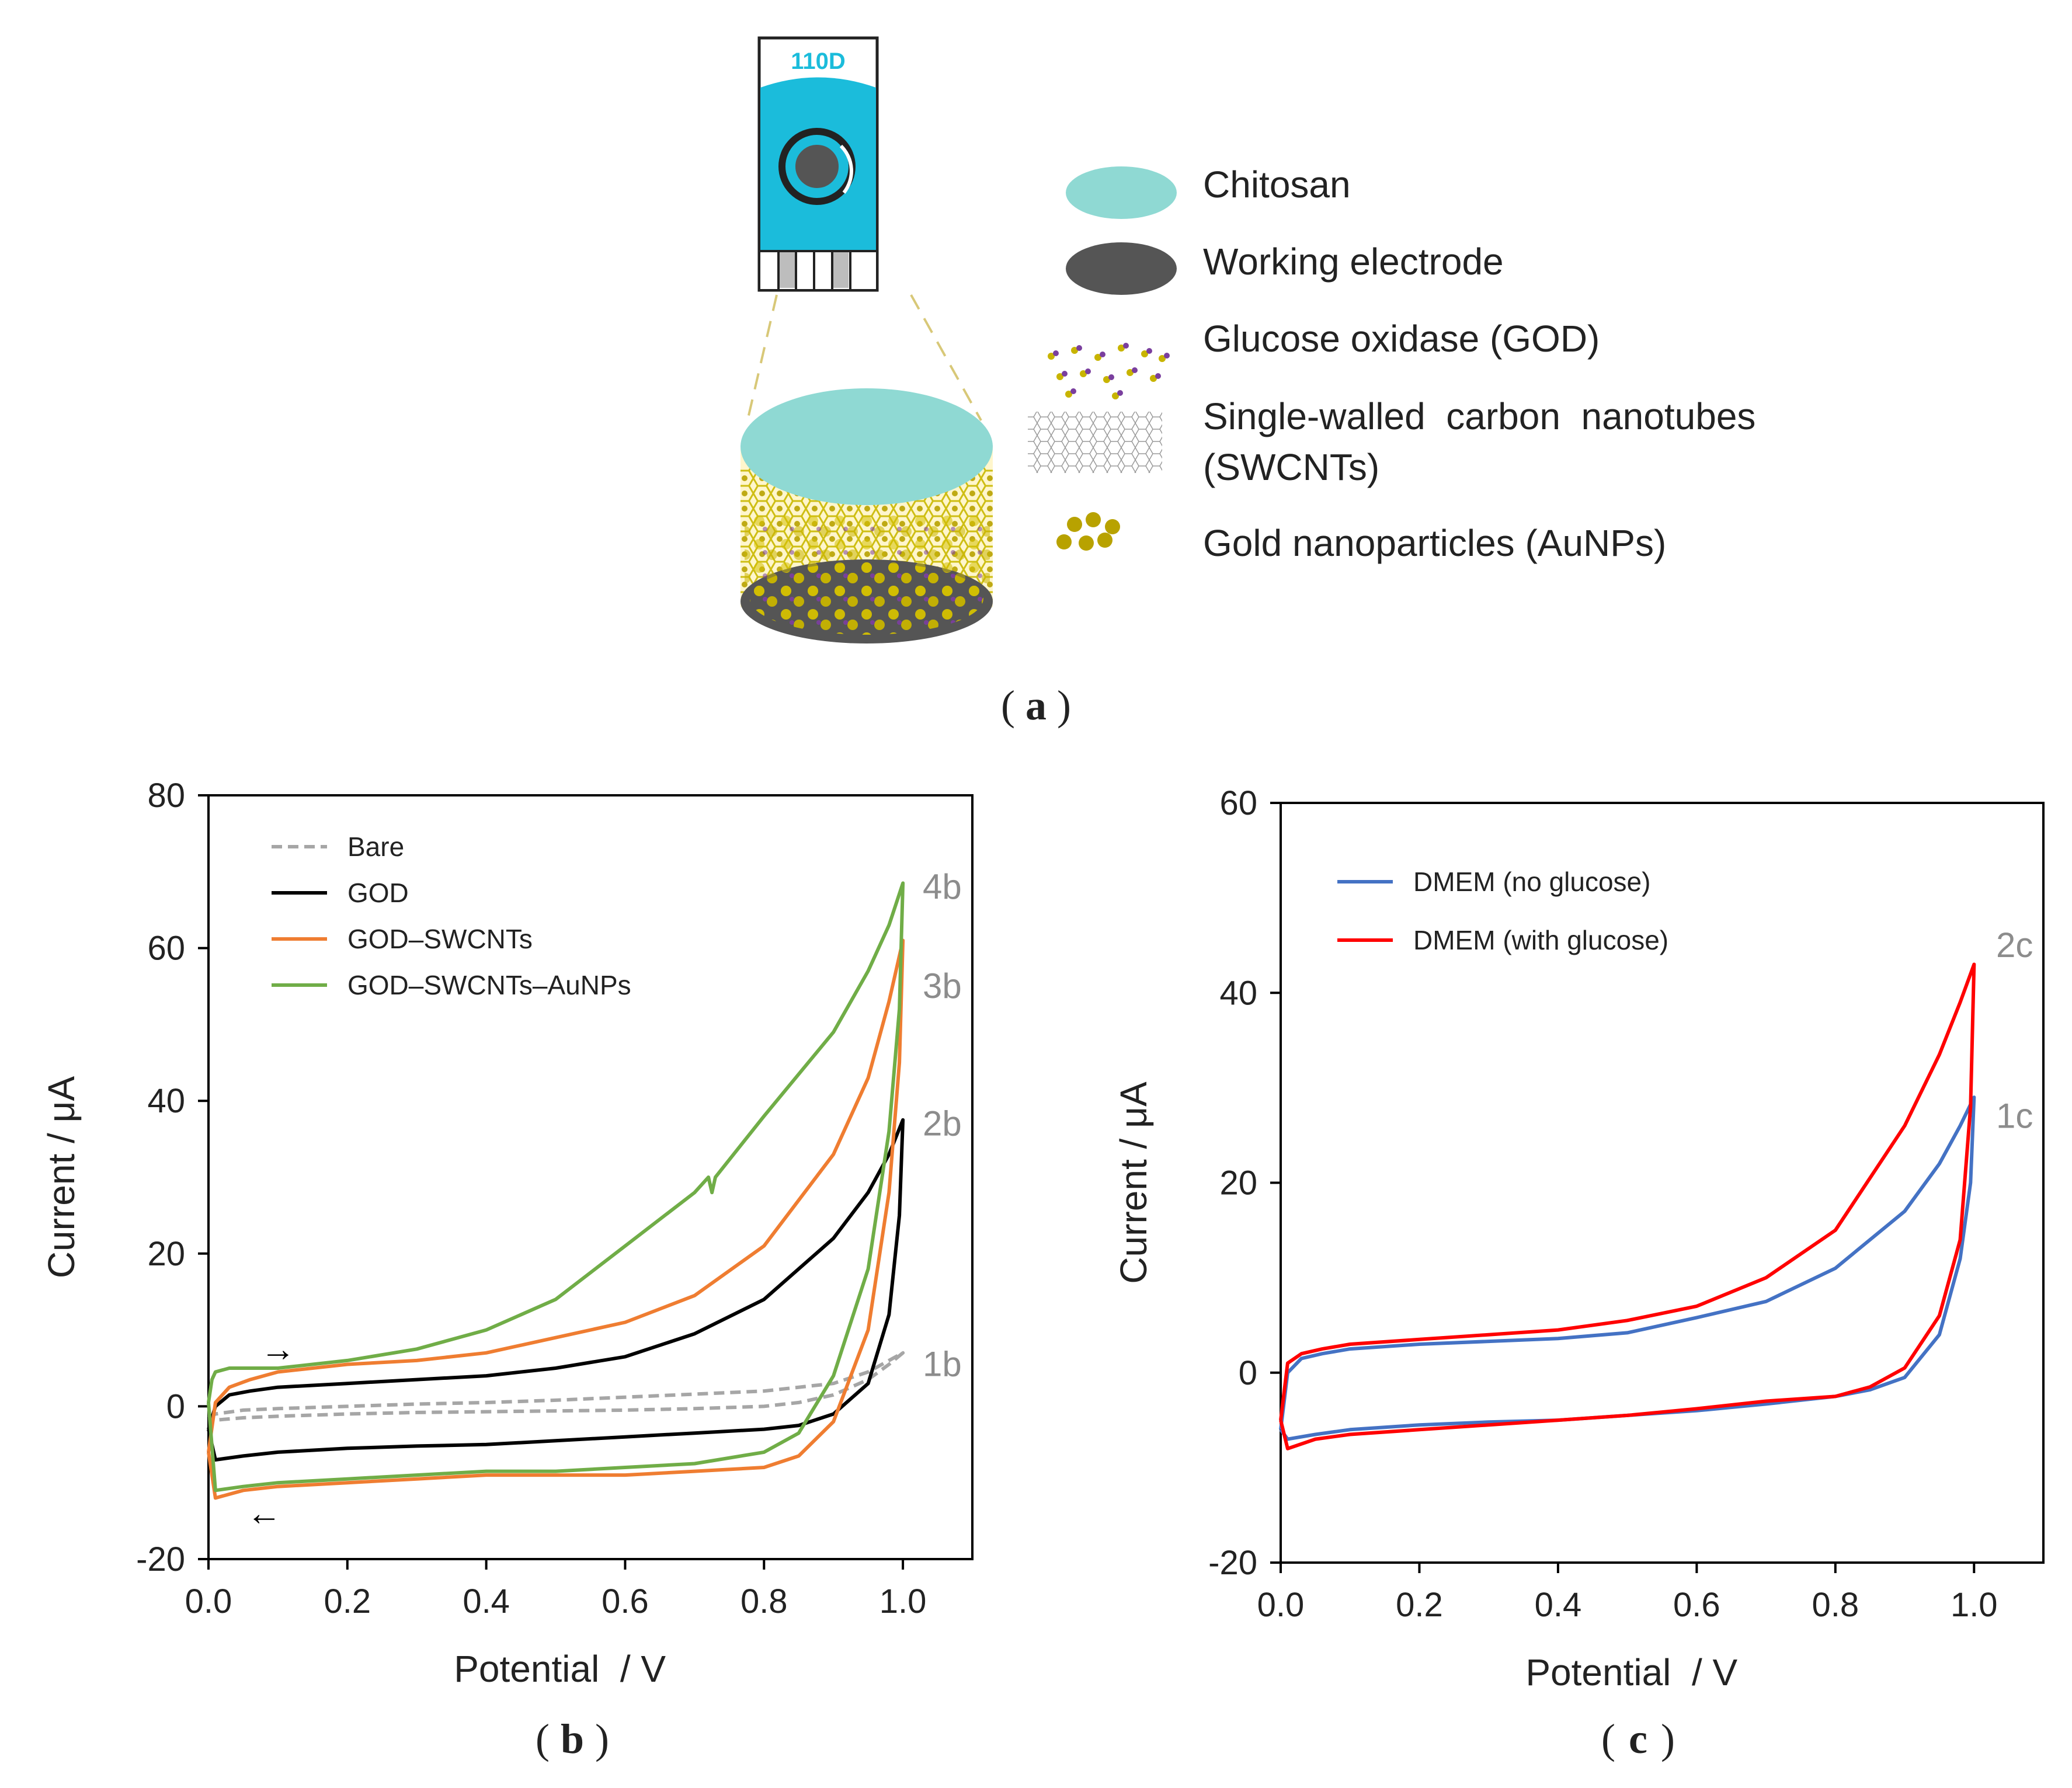 This screenshot has width=2072, height=1788. I want to click on legend-working-electrode-label: Working electrode, so click(1353, 262).